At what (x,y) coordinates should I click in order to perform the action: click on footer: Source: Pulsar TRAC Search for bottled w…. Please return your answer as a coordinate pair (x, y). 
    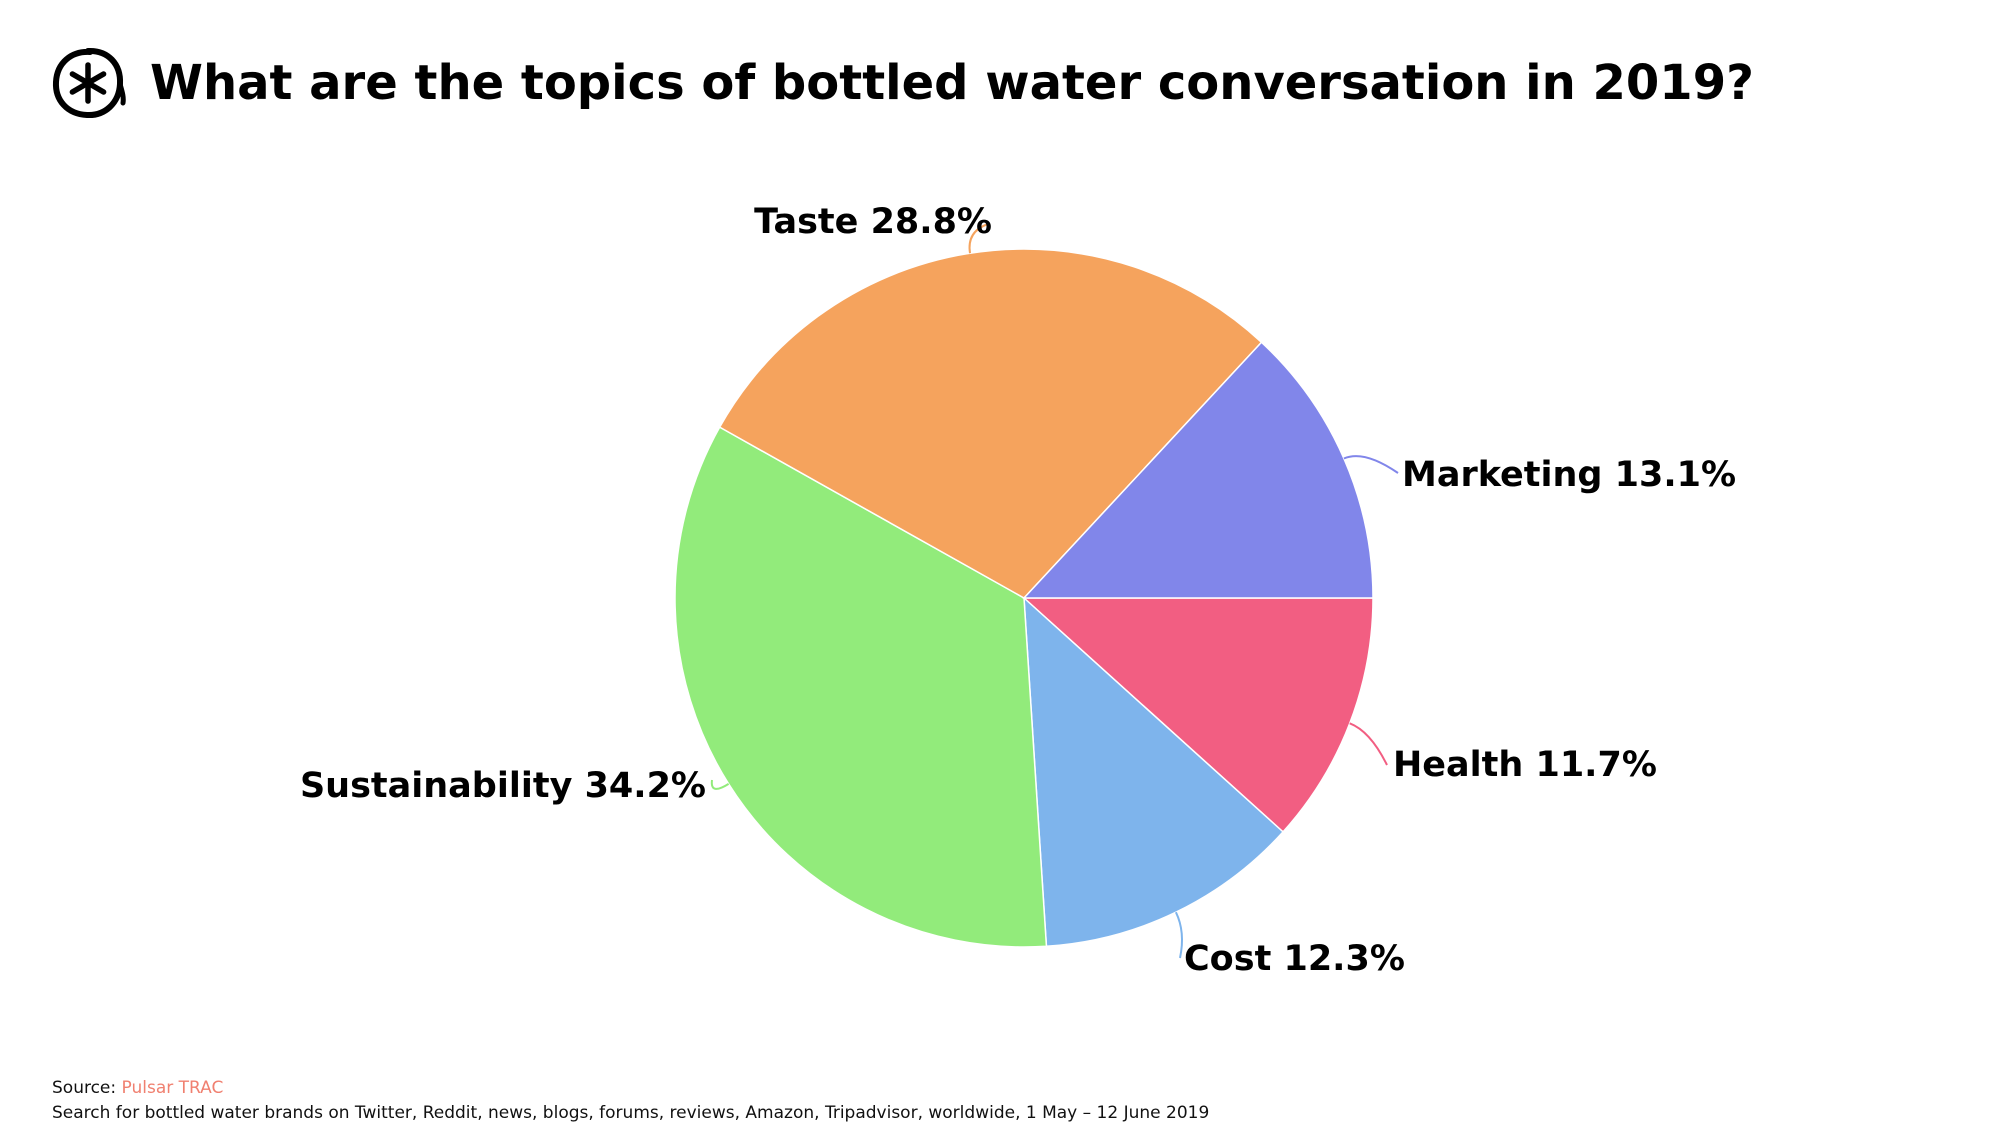
    Looking at the image, I should click on (630, 1101).